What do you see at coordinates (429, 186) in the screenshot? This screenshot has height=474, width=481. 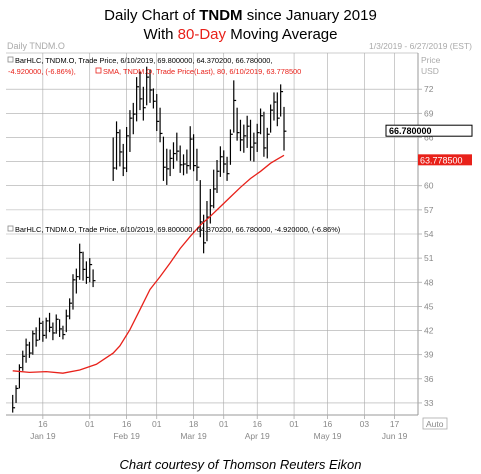 I see `y-tick-label: 60` at bounding box center [429, 186].